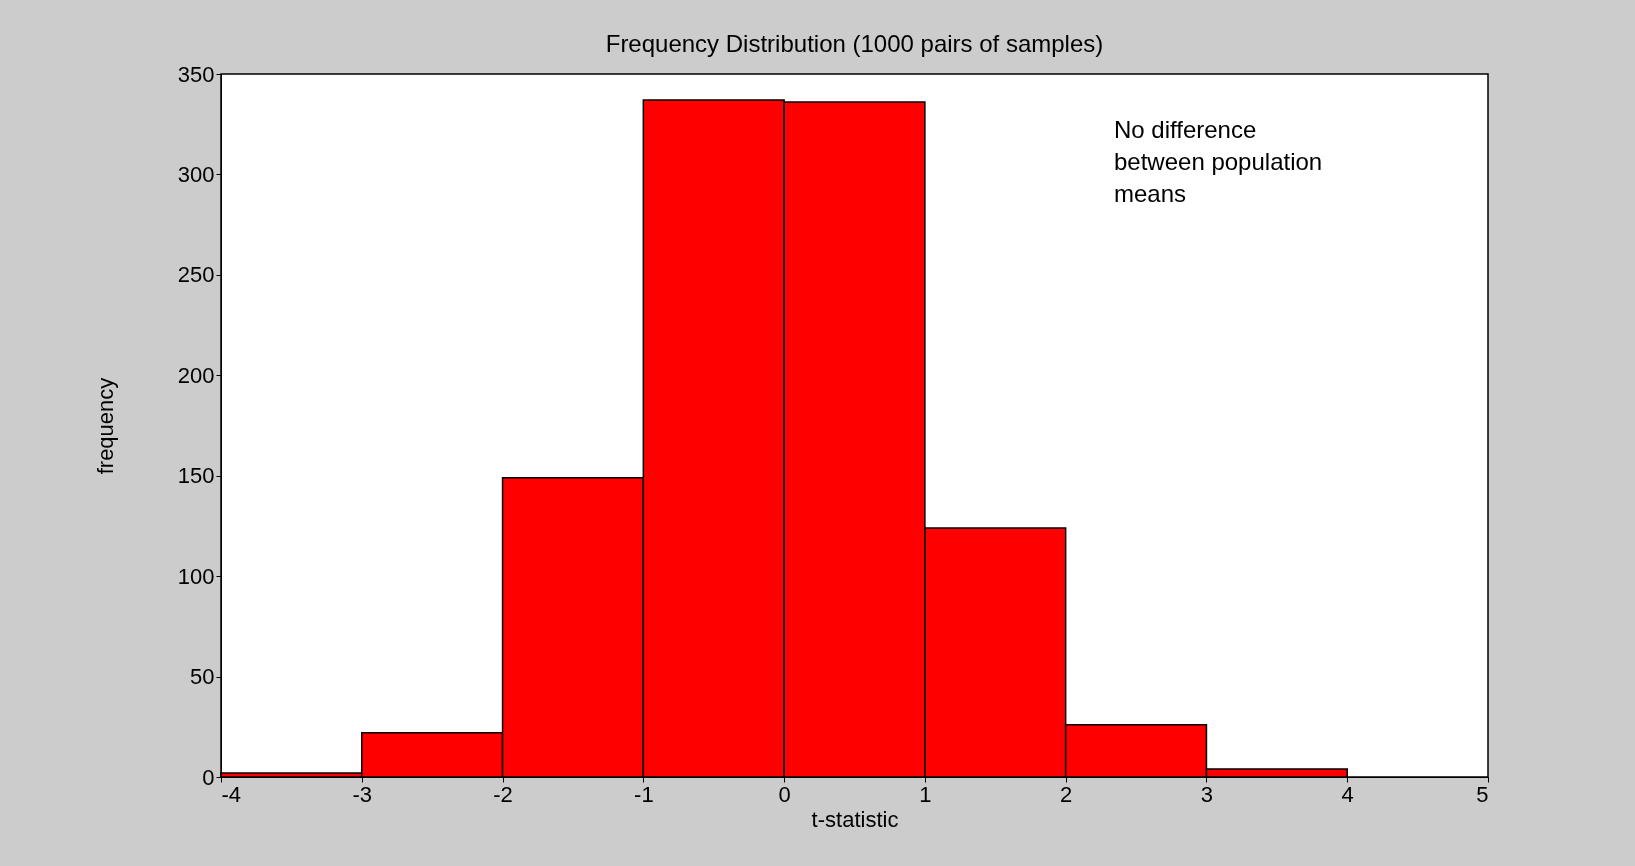 The width and height of the screenshot is (1635, 866). What do you see at coordinates (784, 794) in the screenshot?
I see `x-tick-label: 0` at bounding box center [784, 794].